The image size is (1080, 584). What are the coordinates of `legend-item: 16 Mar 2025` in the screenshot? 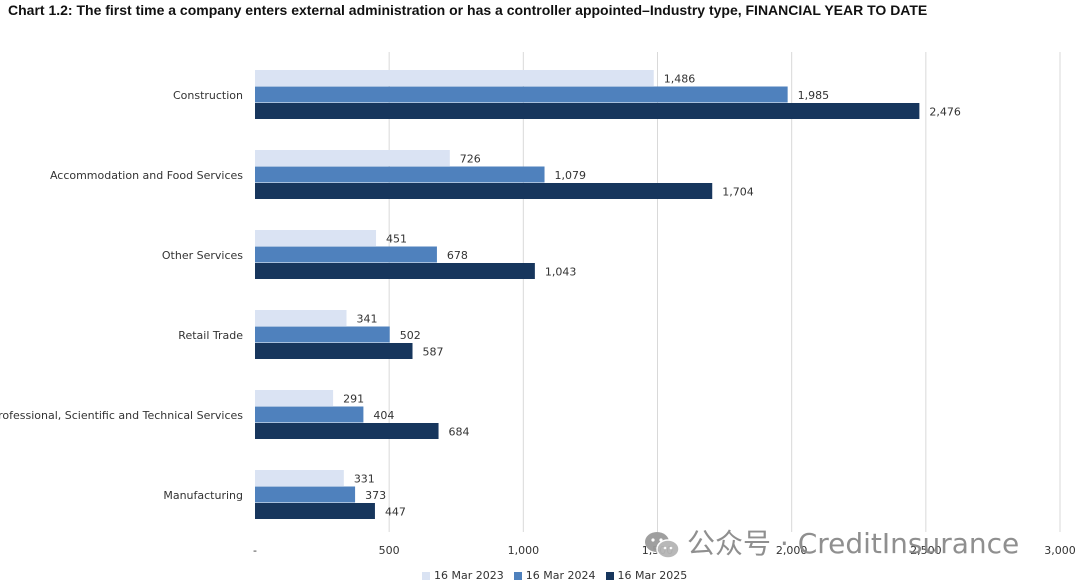 It's located at (646, 575).